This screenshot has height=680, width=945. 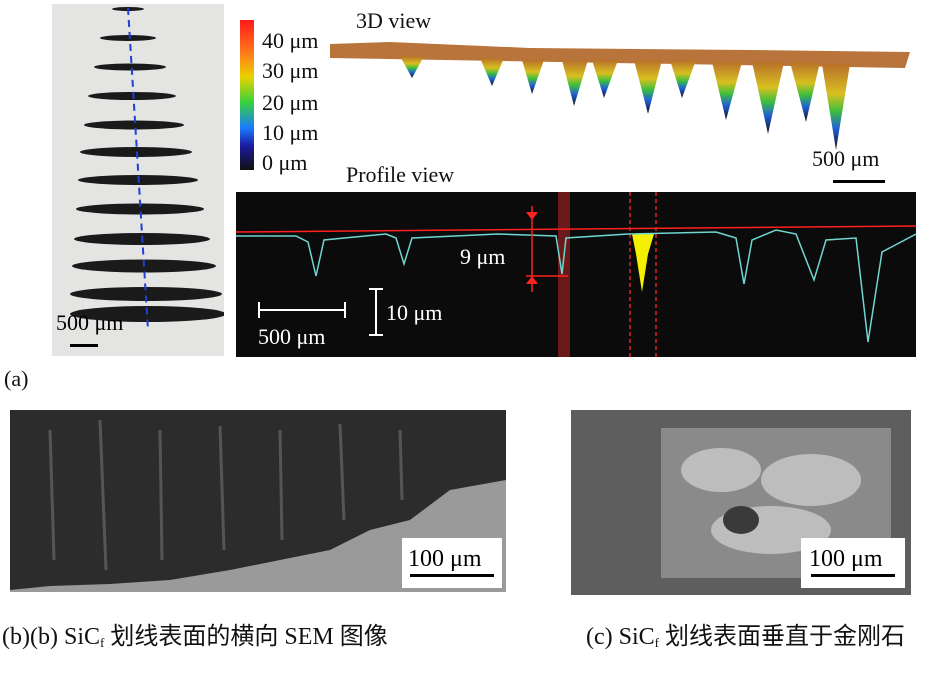 I want to click on colorbar-label-0: 0 μm, so click(x=285, y=162).